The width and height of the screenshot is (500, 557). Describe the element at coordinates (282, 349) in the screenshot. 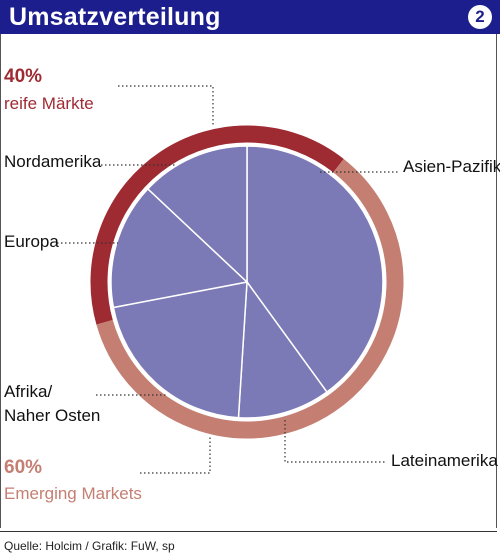

I see `pie-slice-lateinamerika` at that location.